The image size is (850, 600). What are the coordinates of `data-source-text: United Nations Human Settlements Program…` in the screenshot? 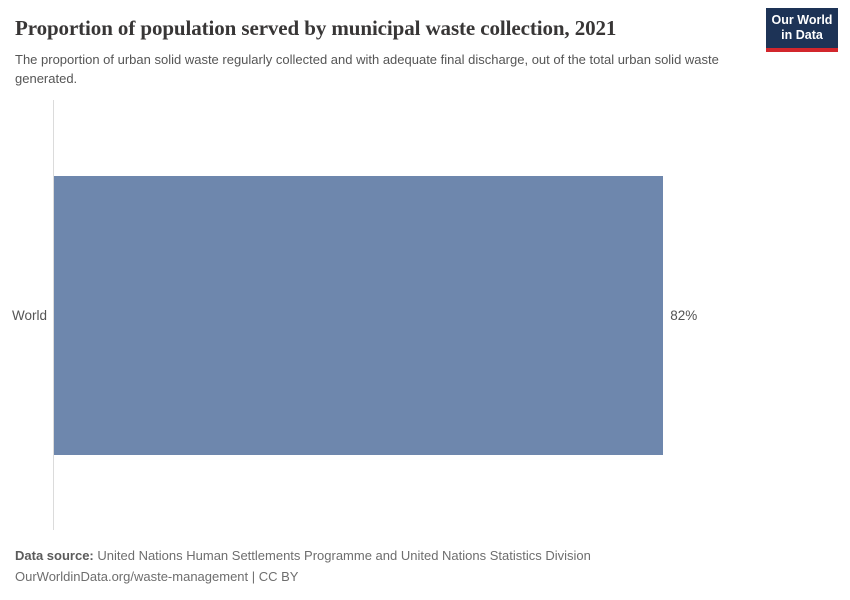 It's located at (344, 555).